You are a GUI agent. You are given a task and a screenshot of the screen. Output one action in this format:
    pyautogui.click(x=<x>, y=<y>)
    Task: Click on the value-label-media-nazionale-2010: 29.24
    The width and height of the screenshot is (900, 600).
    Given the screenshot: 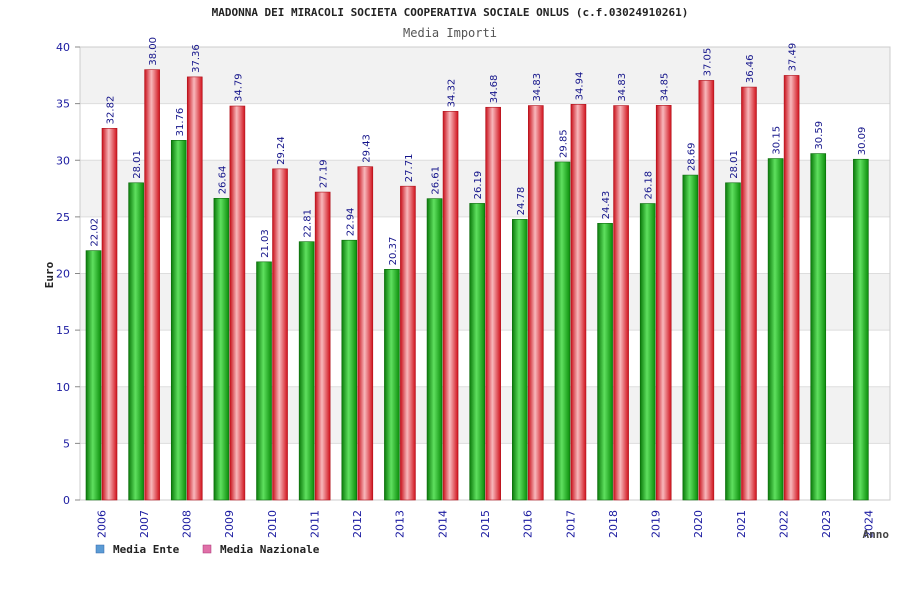 What is the action you would take?
    pyautogui.click(x=281, y=150)
    